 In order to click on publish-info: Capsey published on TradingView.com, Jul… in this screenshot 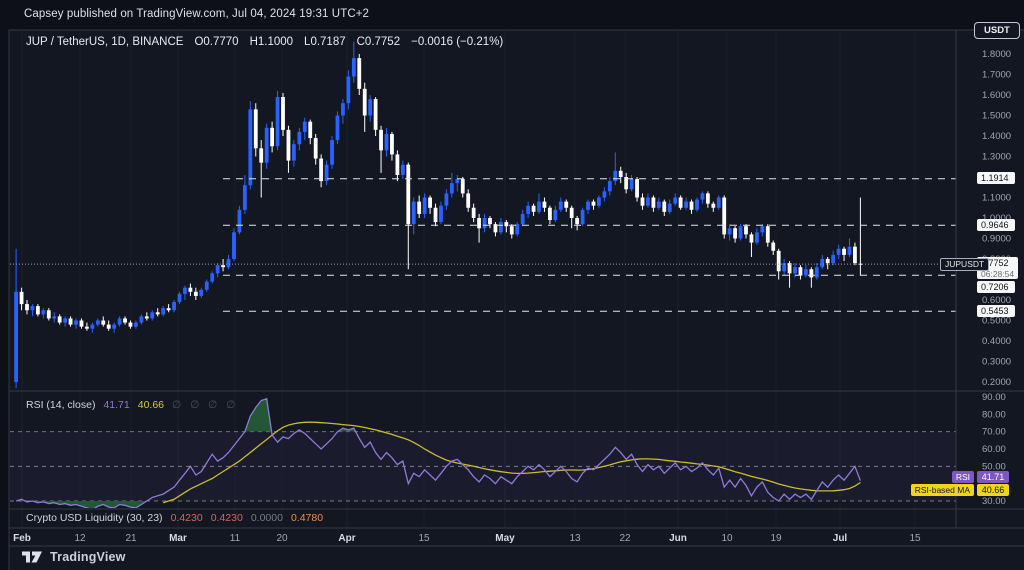, I will do `click(197, 14)`.